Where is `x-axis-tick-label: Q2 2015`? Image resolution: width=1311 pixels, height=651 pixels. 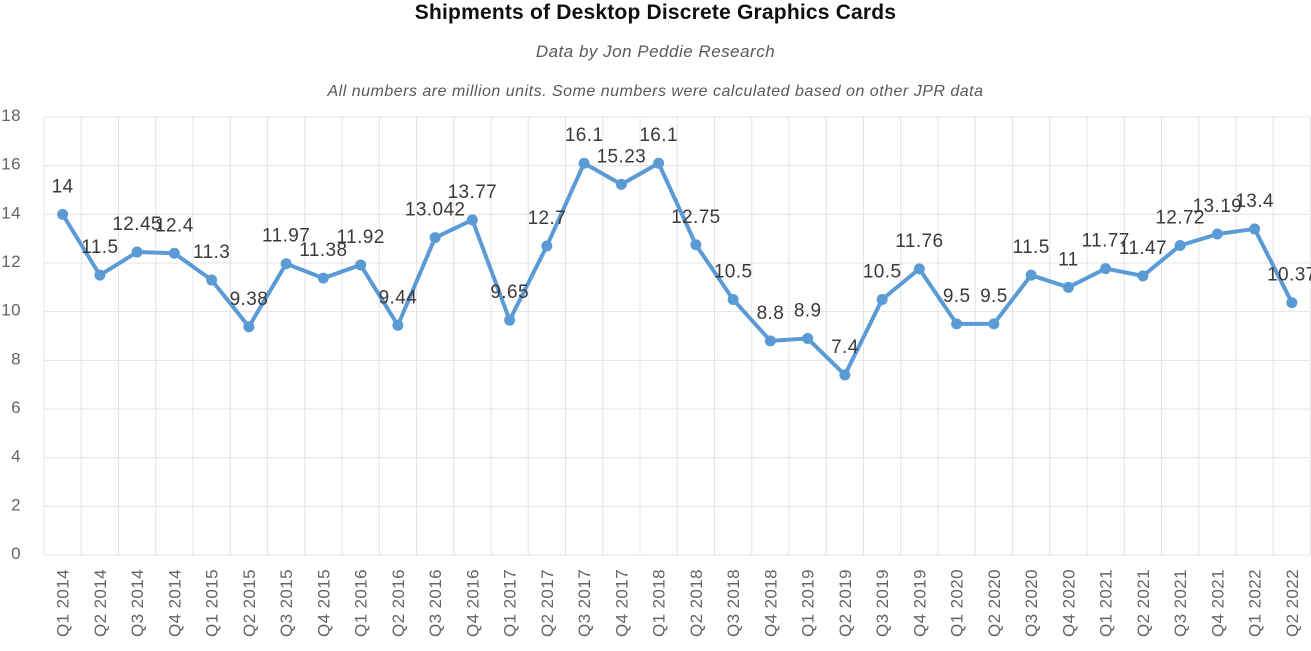
x-axis-tick-label: Q2 2015 is located at coordinates (249, 603).